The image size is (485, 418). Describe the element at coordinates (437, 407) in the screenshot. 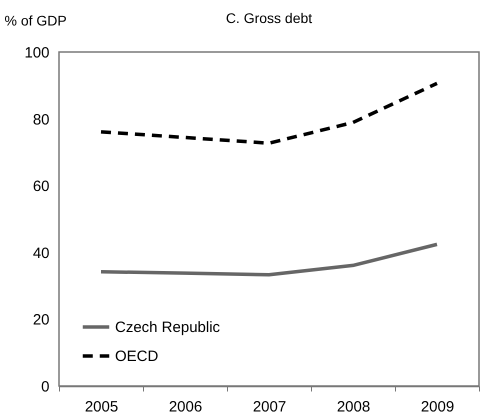

I see `x-tick-label: 2009` at that location.